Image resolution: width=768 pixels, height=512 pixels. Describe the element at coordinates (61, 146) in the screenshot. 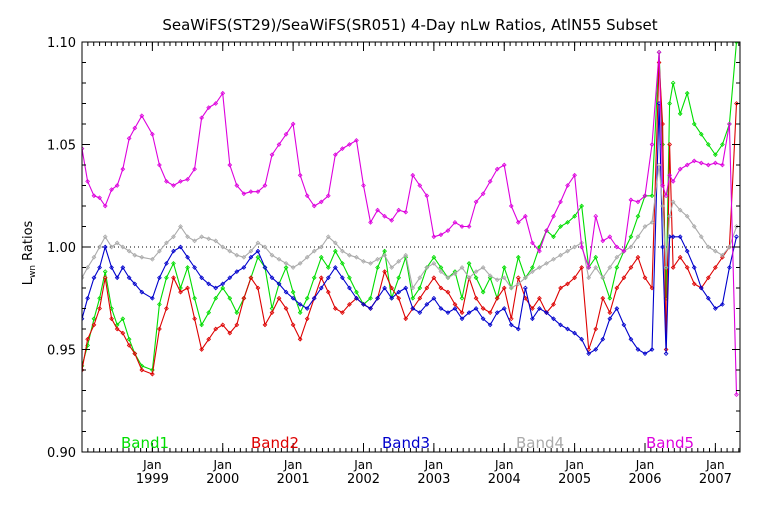

I see `y-tick-label: 1.05` at that location.